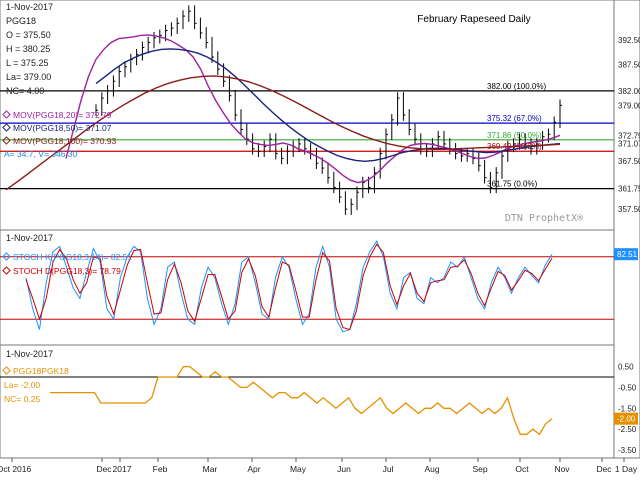 Image resolution: width=640 pixels, height=485 pixels. I want to click on fib-level-label: 382.00 (100.0%), so click(516, 86).